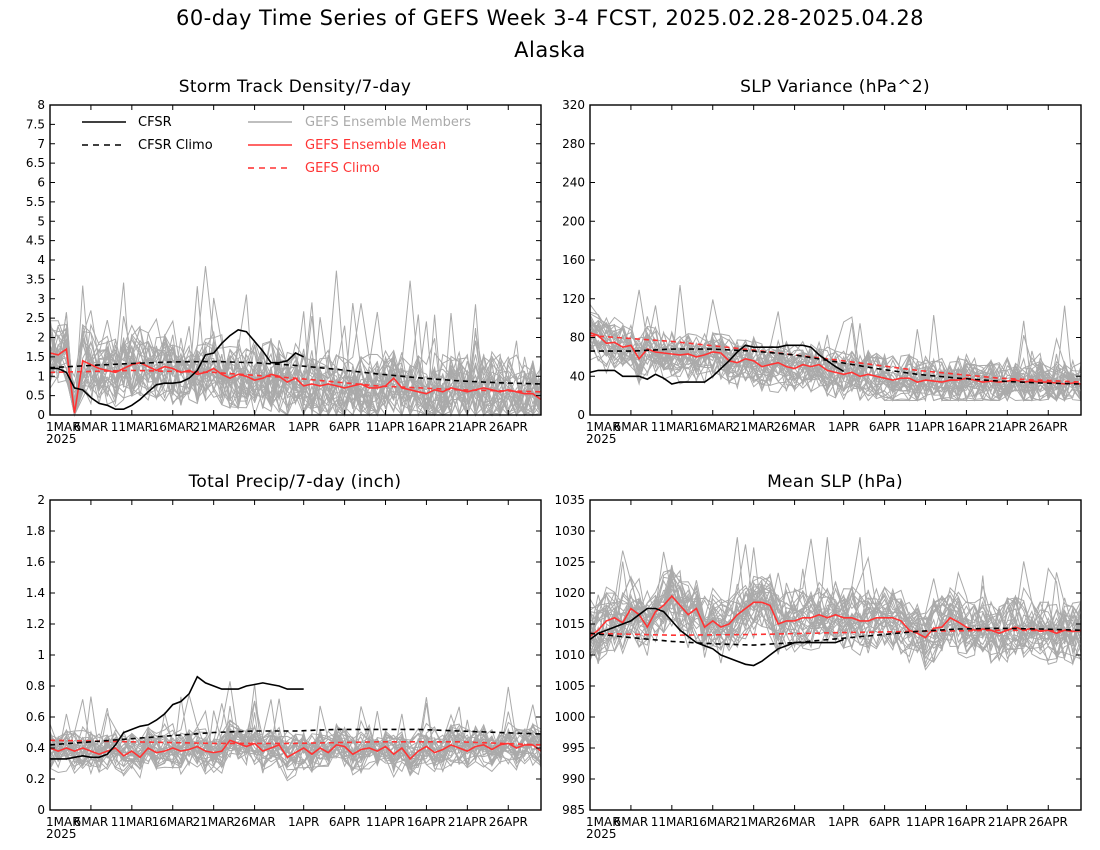 This screenshot has height=850, width=1100. I want to click on legend-label-cfsr: CFSR, so click(155, 122).